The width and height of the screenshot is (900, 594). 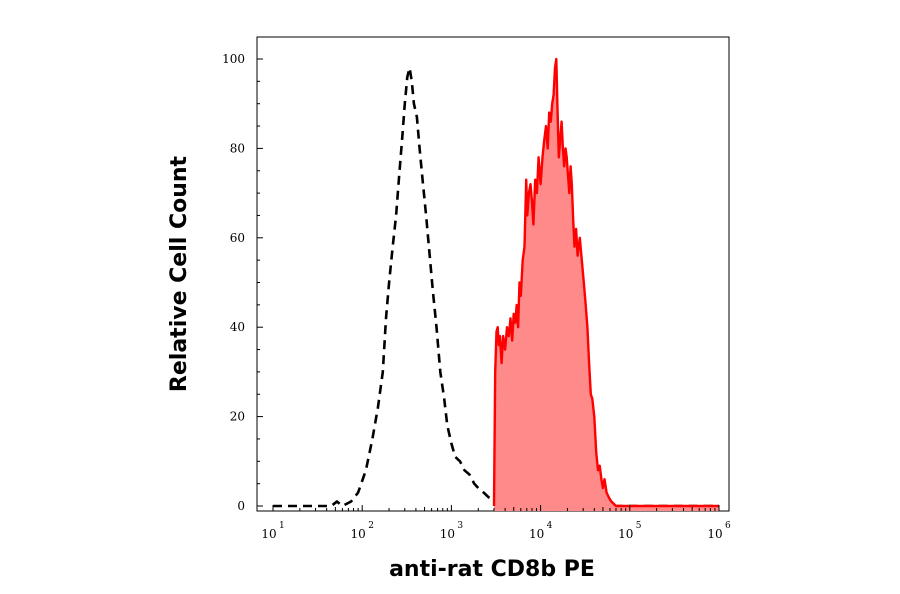 I want to click on x-tick-label: 10⁴, so click(x=541, y=531).